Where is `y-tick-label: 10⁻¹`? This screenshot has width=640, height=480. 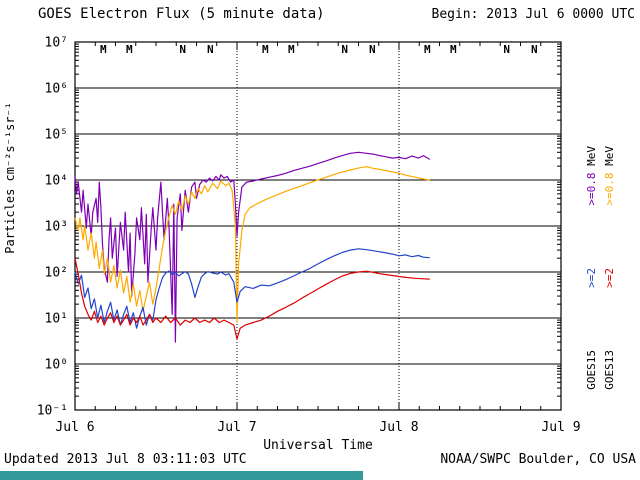
y-tick-label: 10⁻¹ is located at coordinates (52, 411).